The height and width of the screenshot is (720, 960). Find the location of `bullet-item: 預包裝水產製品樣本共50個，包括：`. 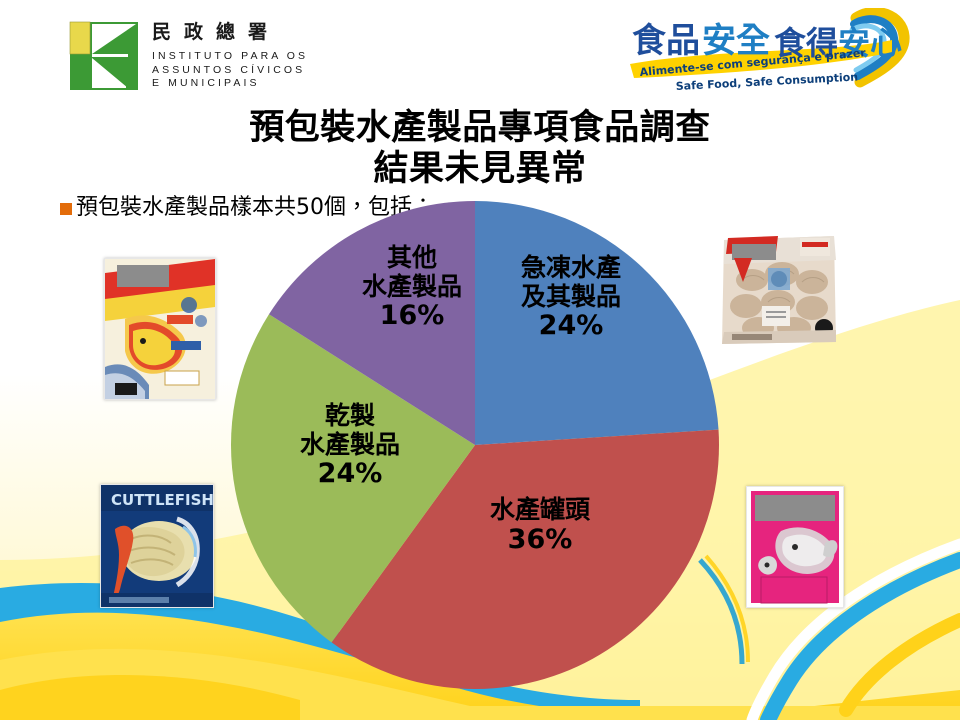

bullet-item: 預包裝水產製品樣本共50個，包括： is located at coordinates (247, 207).